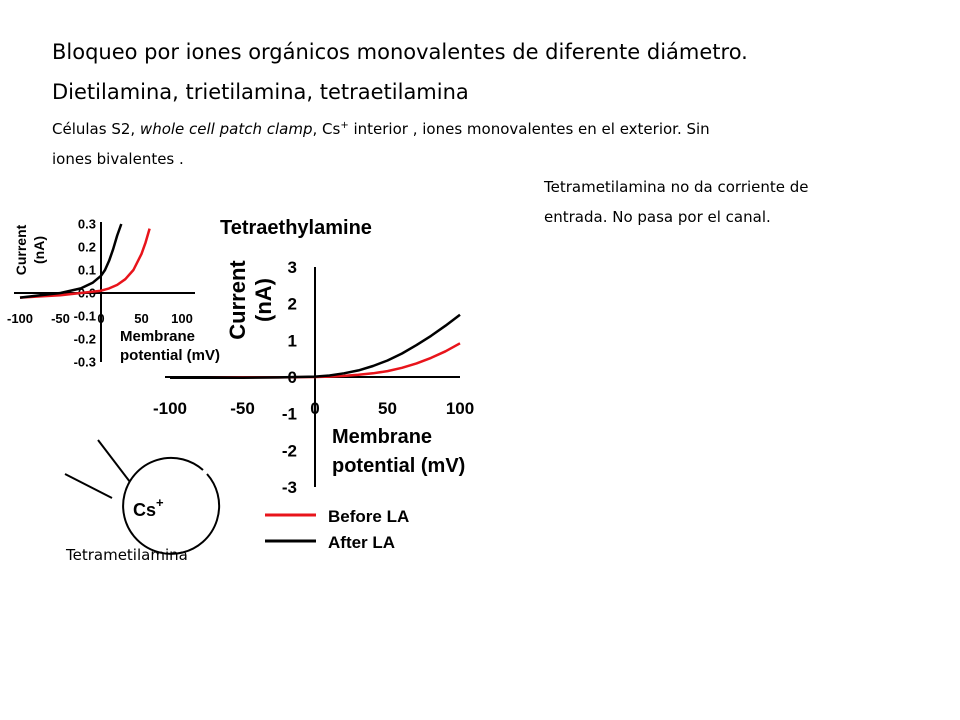  Describe the element at coordinates (160, 502) in the screenshot. I see `cell-ion-label-sup: +` at that location.